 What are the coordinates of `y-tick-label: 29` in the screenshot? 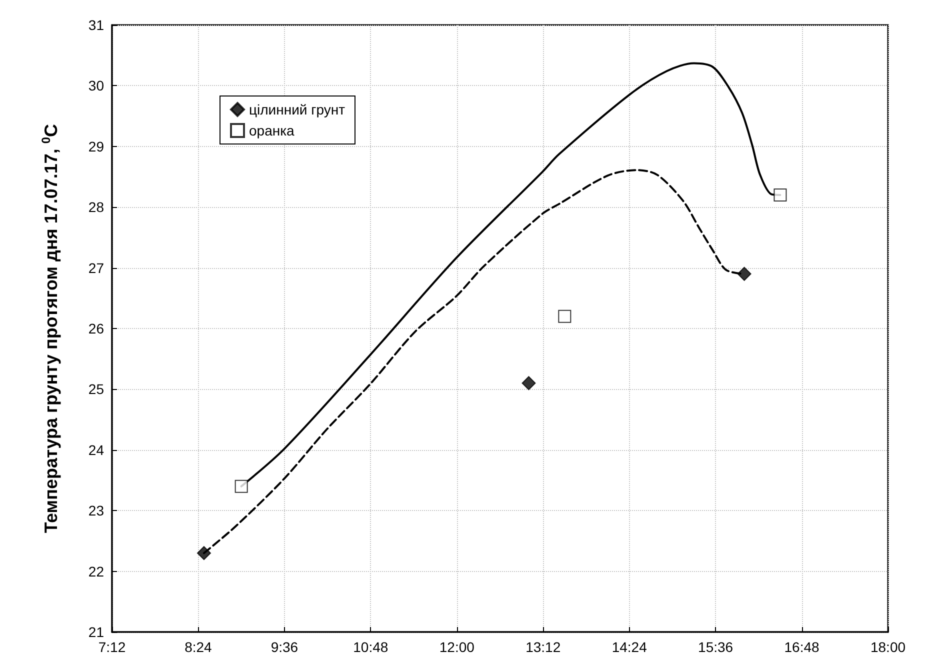 It's located at (96, 146).